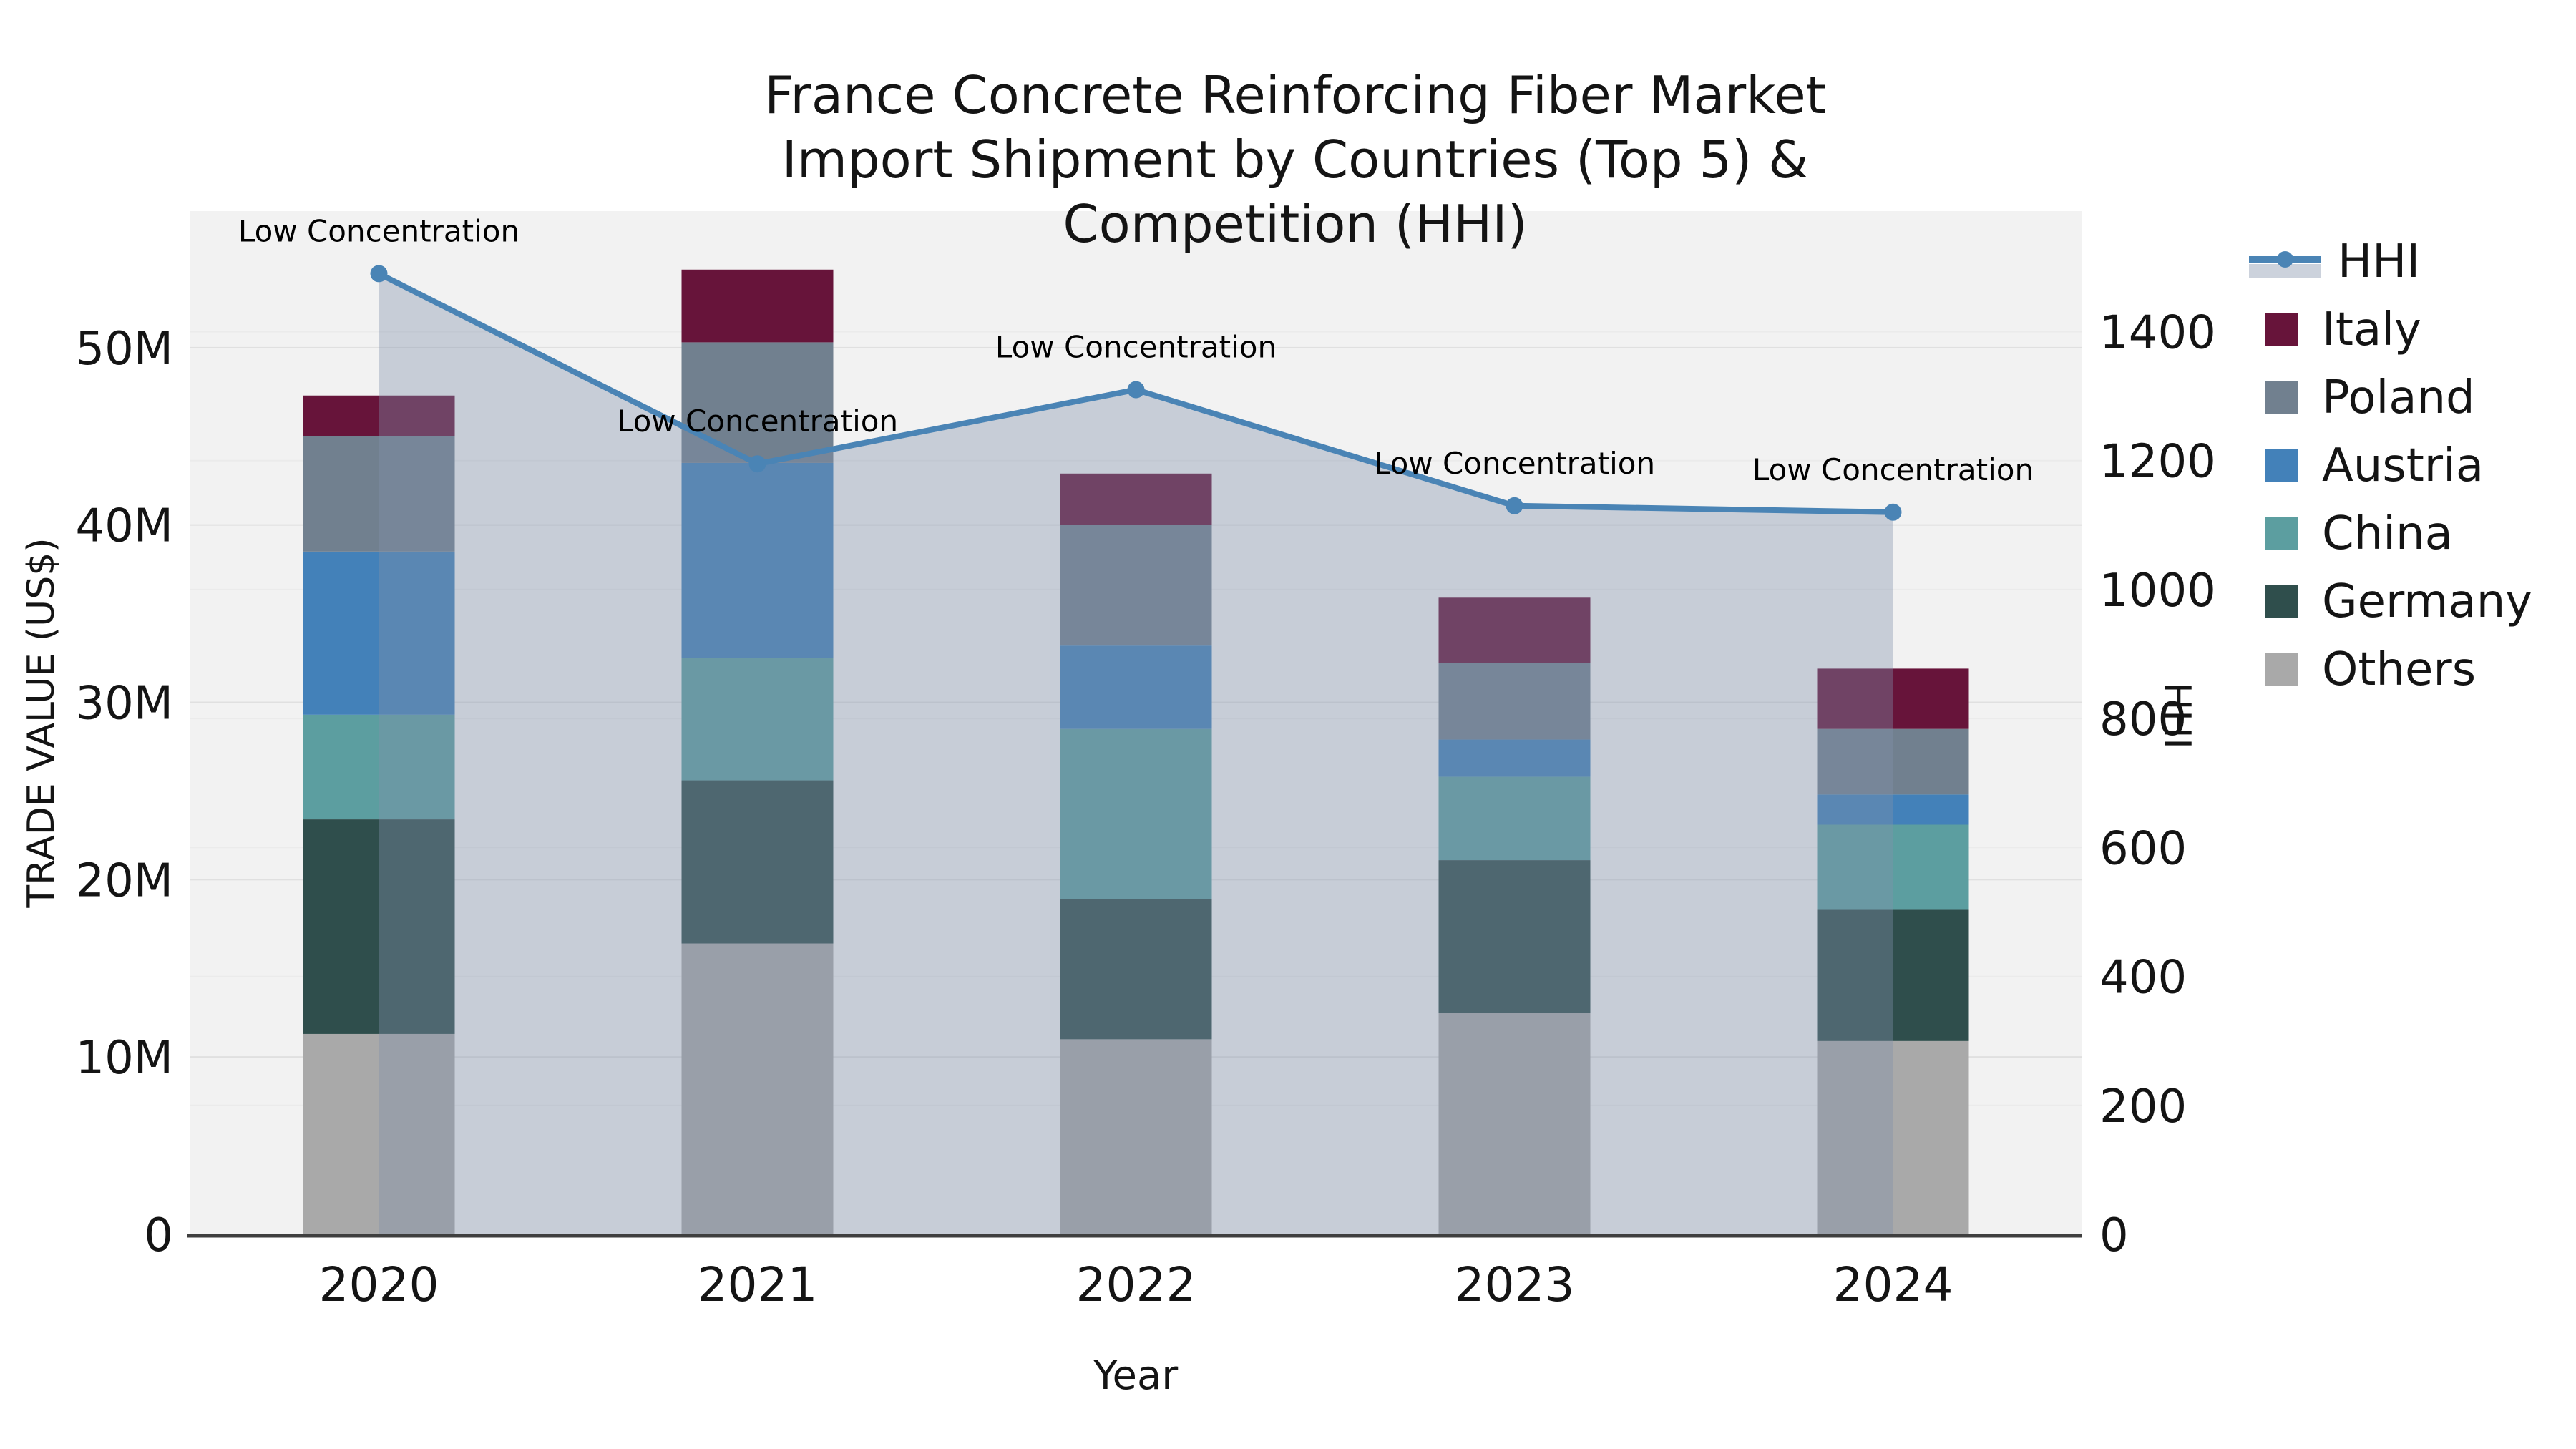  I want to click on legend-label-poland: Poland, so click(2398, 397).